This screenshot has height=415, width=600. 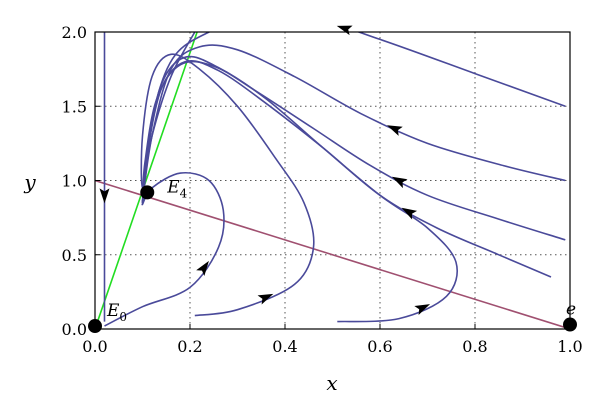 I want to click on x-axis-title: x, so click(x=331, y=383).